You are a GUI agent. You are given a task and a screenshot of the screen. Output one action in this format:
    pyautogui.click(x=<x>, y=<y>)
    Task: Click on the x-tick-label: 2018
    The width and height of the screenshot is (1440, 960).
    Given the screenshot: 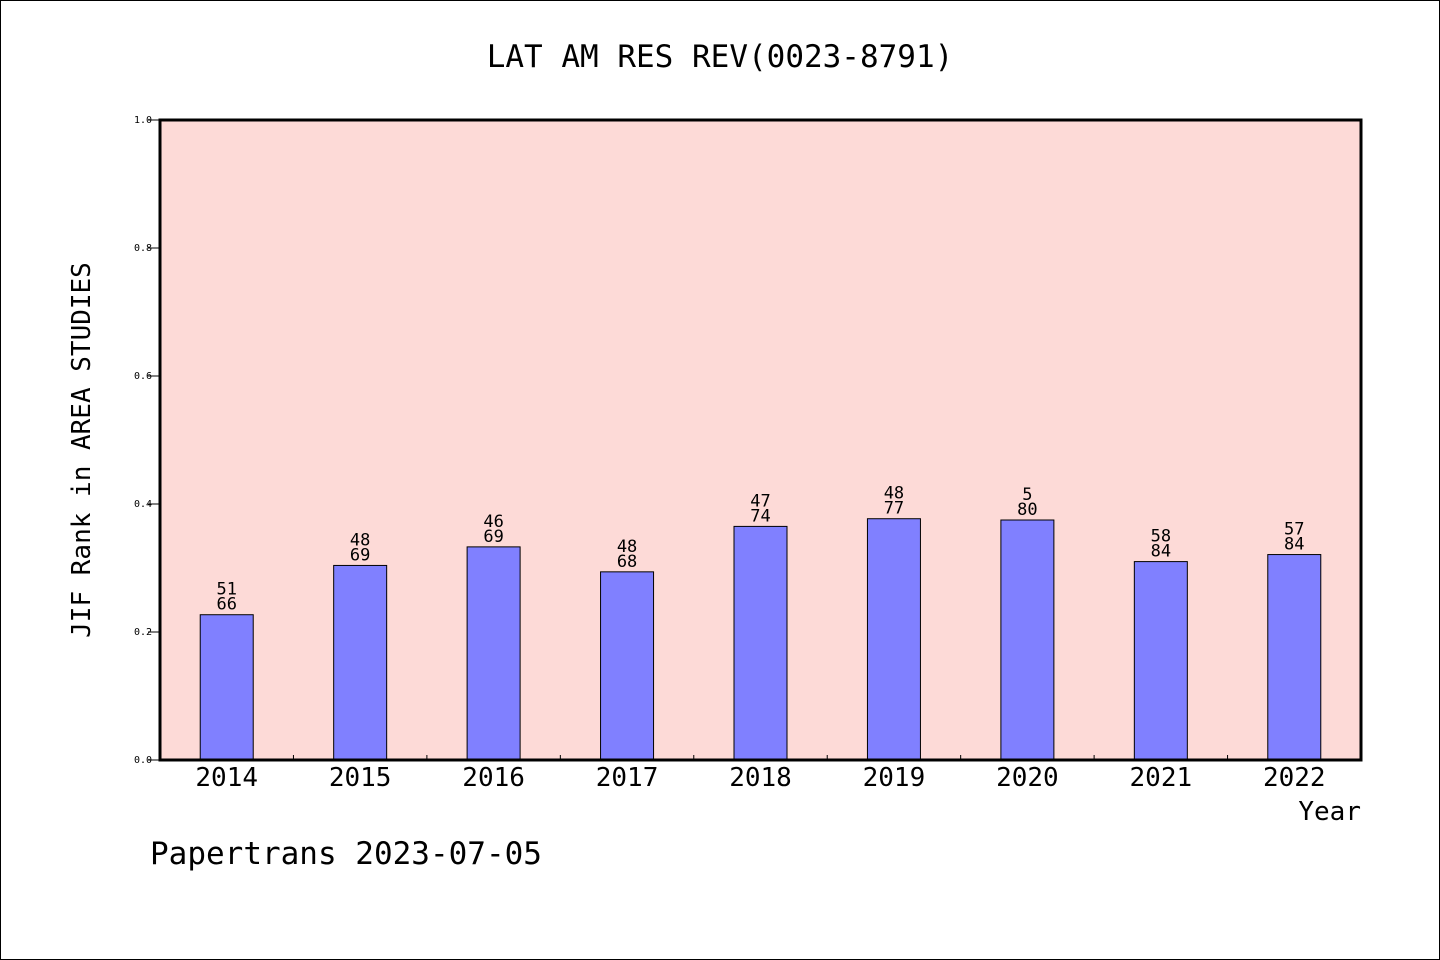 What is the action you would take?
    pyautogui.click(x=760, y=778)
    